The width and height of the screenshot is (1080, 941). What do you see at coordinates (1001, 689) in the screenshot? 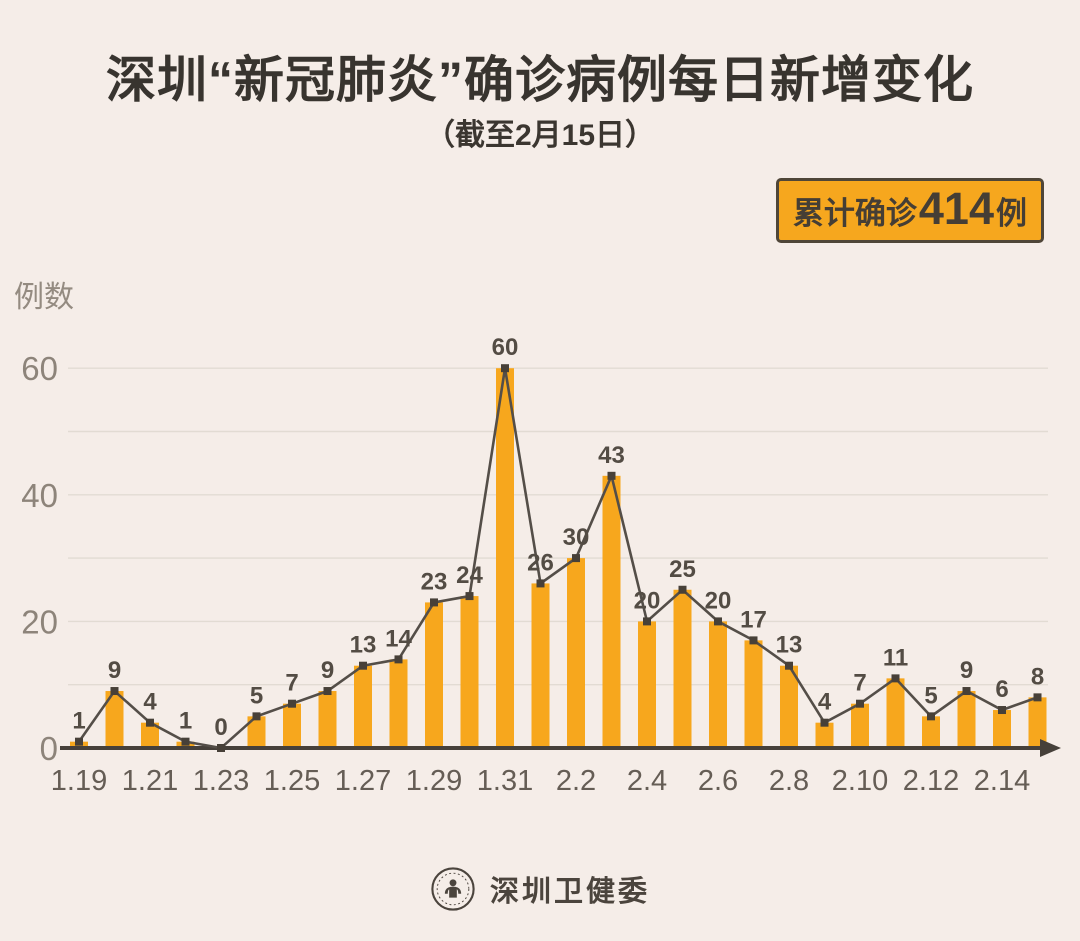
I see `value-label: 6` at bounding box center [1001, 689].